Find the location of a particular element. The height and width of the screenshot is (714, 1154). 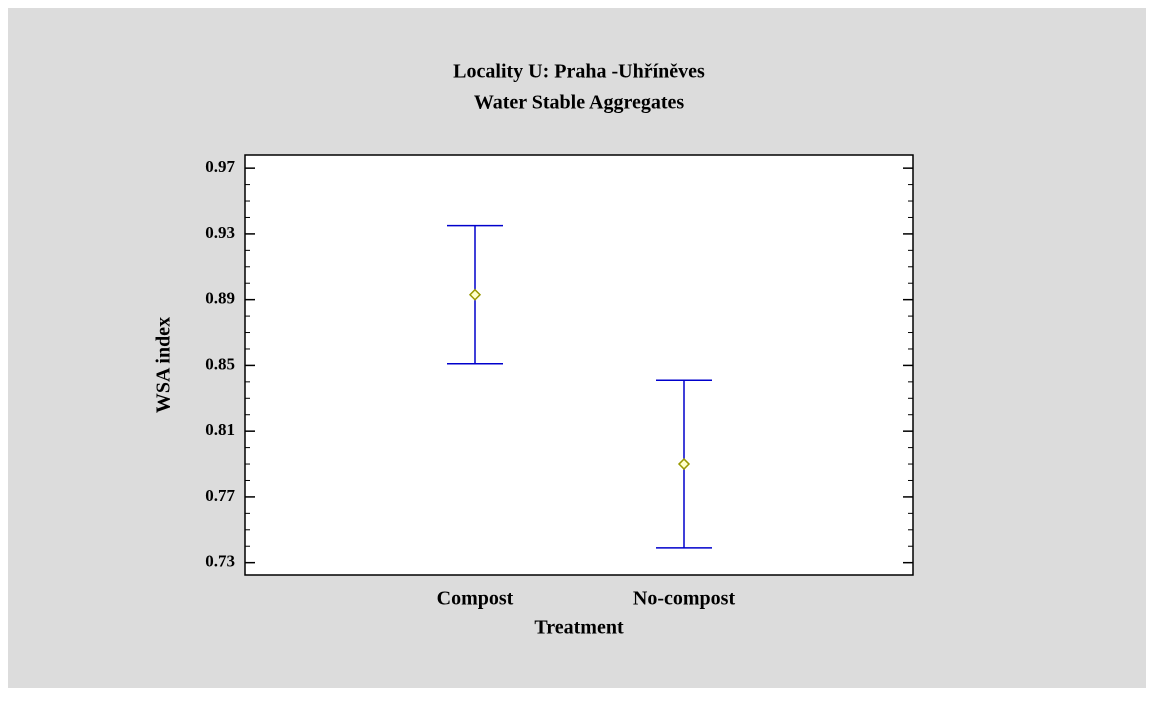

y-tick-label: 0.93 is located at coordinates (220, 232).